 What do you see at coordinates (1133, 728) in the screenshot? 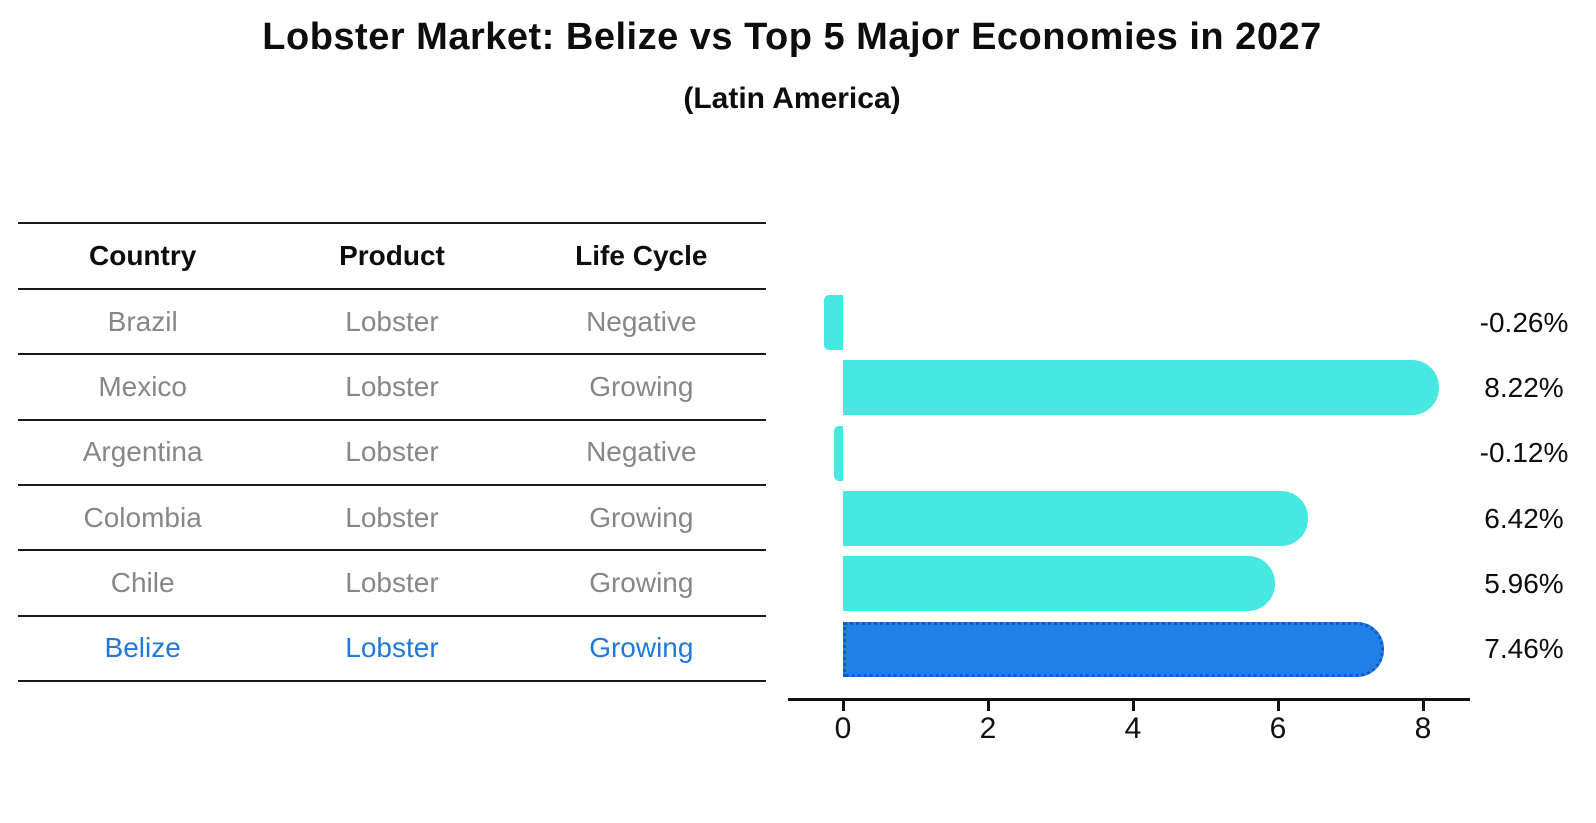
I see `x-axis-tick-label-4: 4` at bounding box center [1133, 728].